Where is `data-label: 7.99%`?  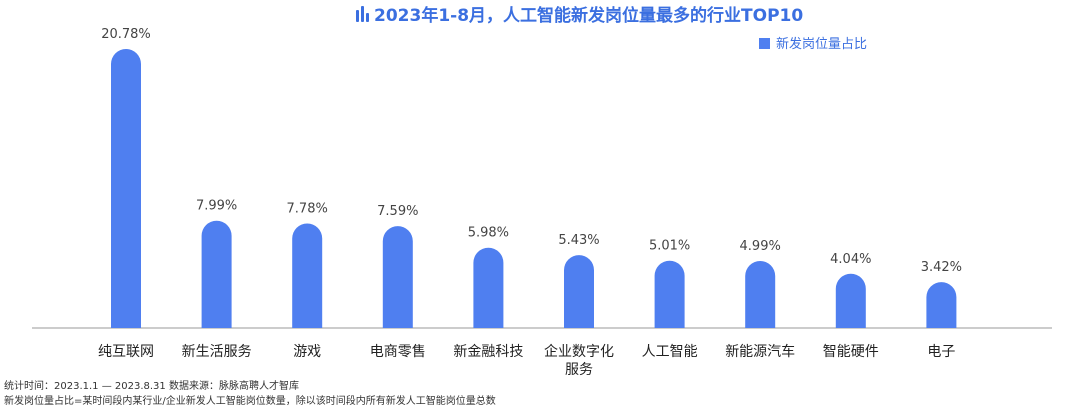 data-label: 7.99% is located at coordinates (216, 206).